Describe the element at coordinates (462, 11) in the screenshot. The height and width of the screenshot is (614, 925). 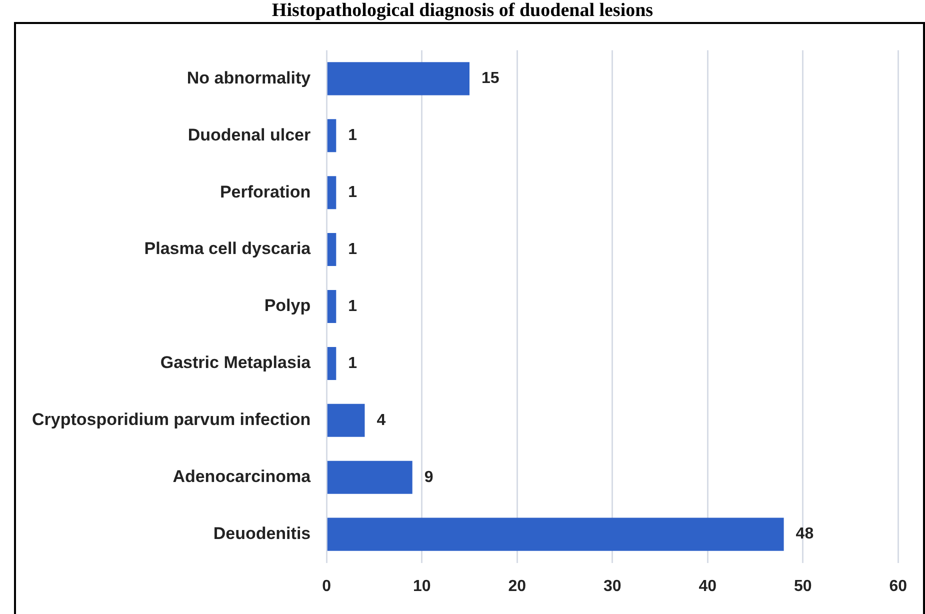
I see `chart-title: Histopathological diagnosis of duodenal lesions` at that location.